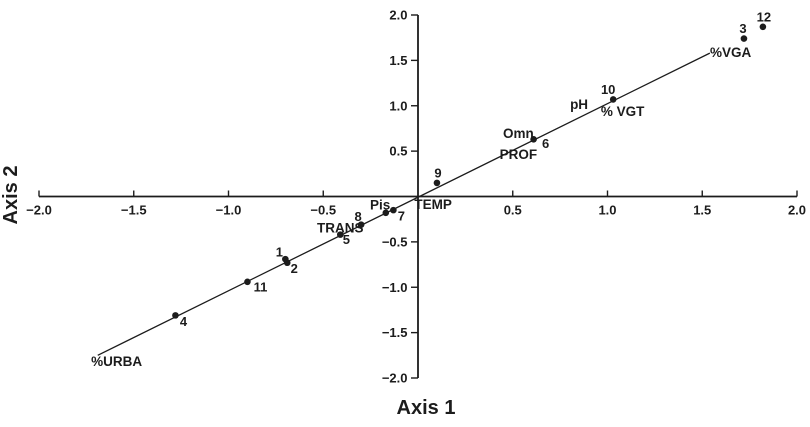 This screenshot has width=810, height=427. What do you see at coordinates (395, 332) in the screenshot?
I see `y-tick-label: −1.5` at bounding box center [395, 332].